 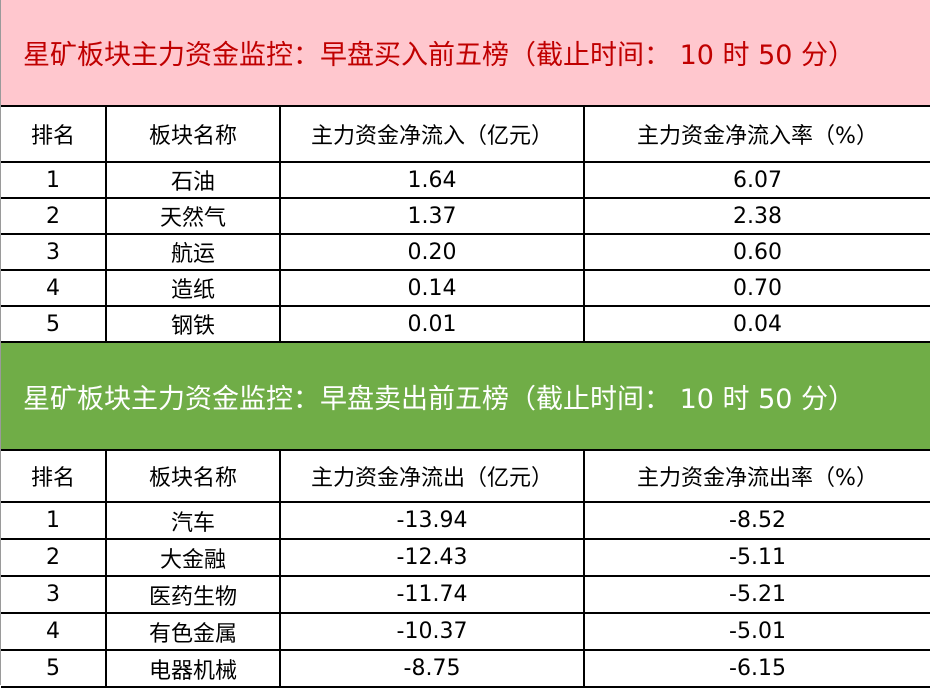 What do you see at coordinates (432, 288) in the screenshot?
I see `amount-cell: 0.14` at bounding box center [432, 288].